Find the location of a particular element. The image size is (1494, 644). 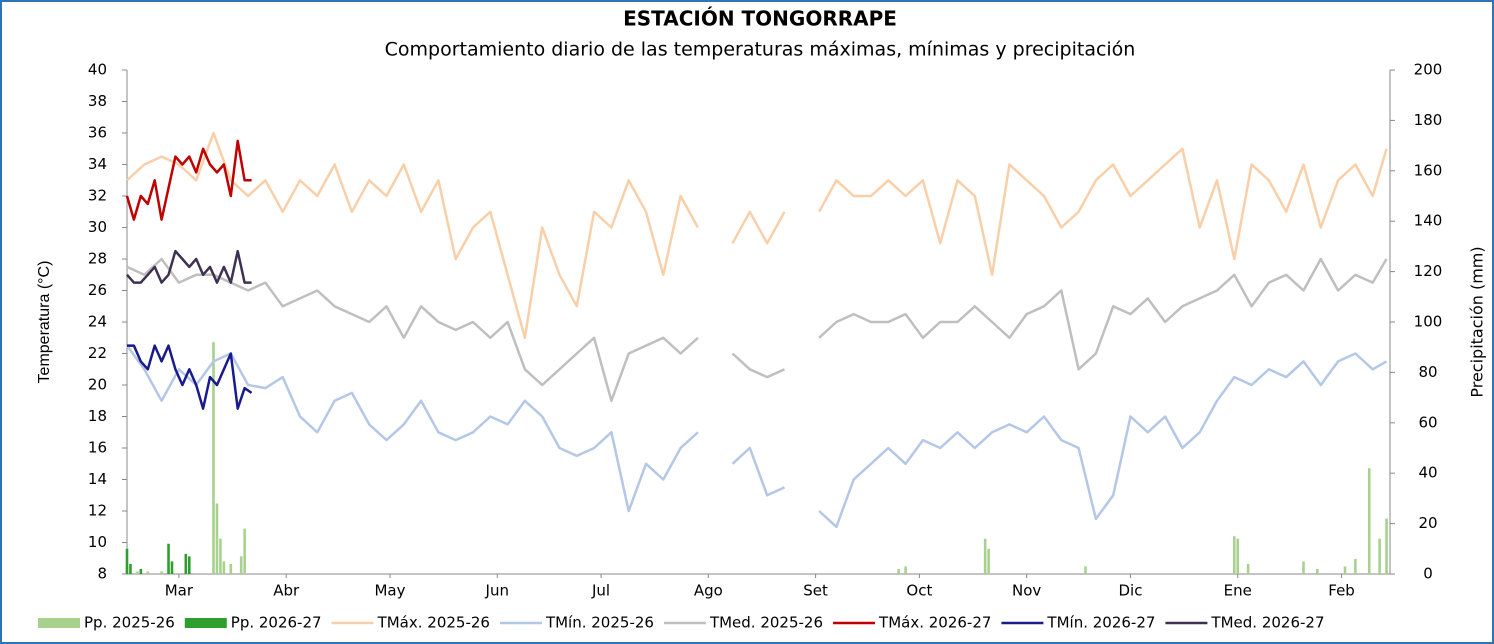

legend-item: TMáx. 2025-26 is located at coordinates (410, 623).